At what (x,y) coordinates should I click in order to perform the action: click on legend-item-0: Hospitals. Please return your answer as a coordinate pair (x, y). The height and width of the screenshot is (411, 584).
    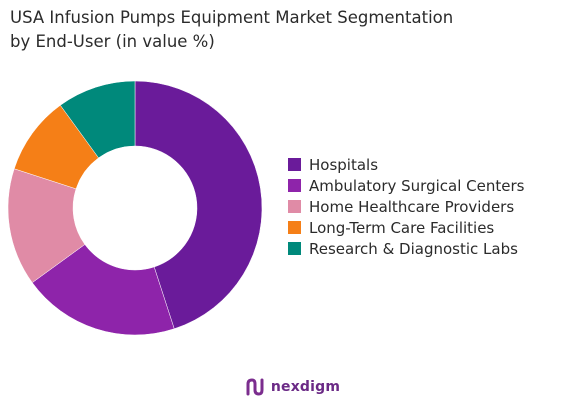
    Looking at the image, I should click on (406, 164).